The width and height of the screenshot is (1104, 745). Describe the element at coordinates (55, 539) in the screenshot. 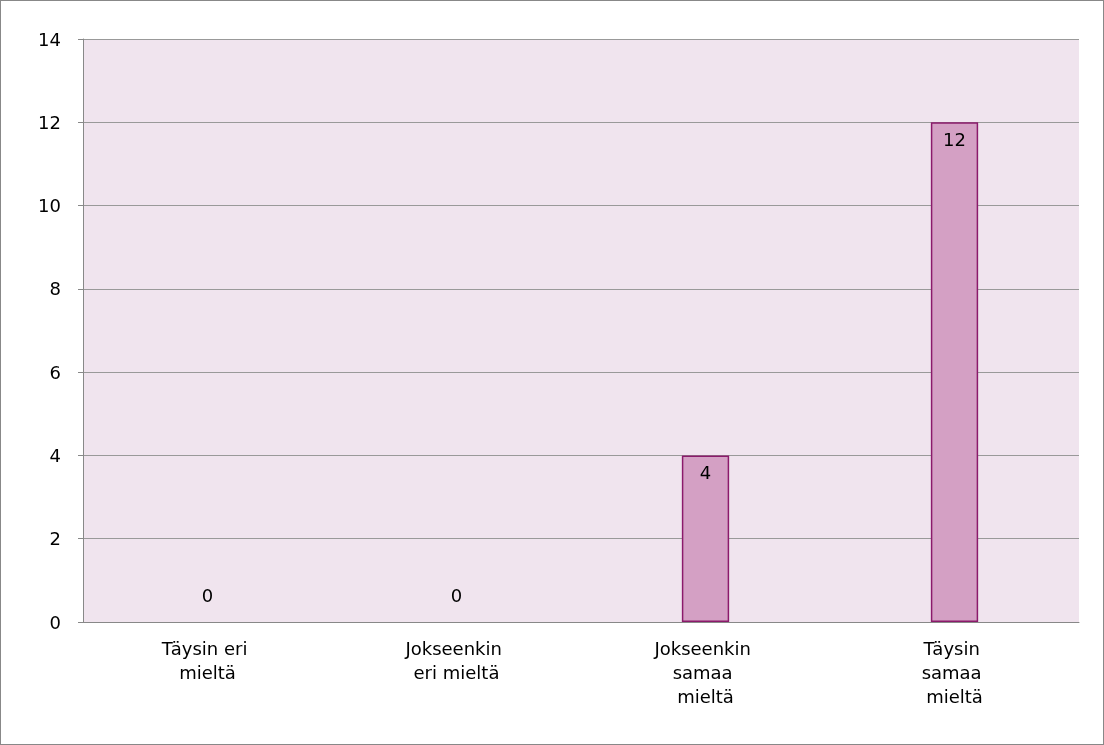

I see `y-tick-label: 2` at that location.